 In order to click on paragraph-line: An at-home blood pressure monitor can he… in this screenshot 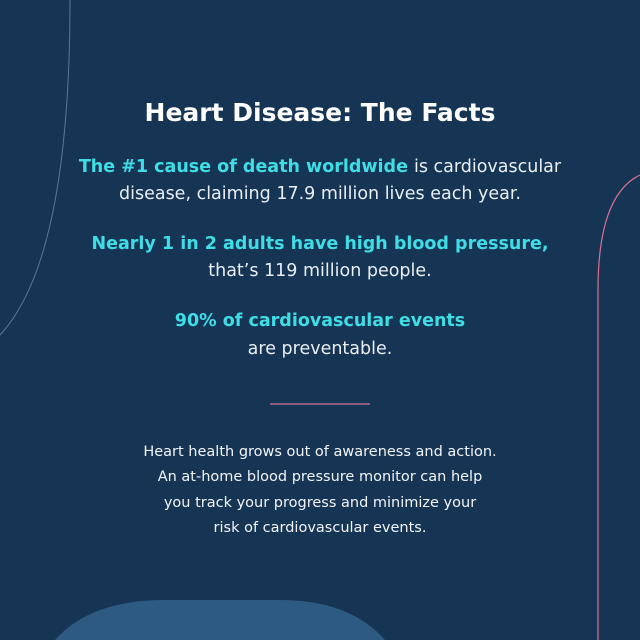, I will do `click(320, 477)`.